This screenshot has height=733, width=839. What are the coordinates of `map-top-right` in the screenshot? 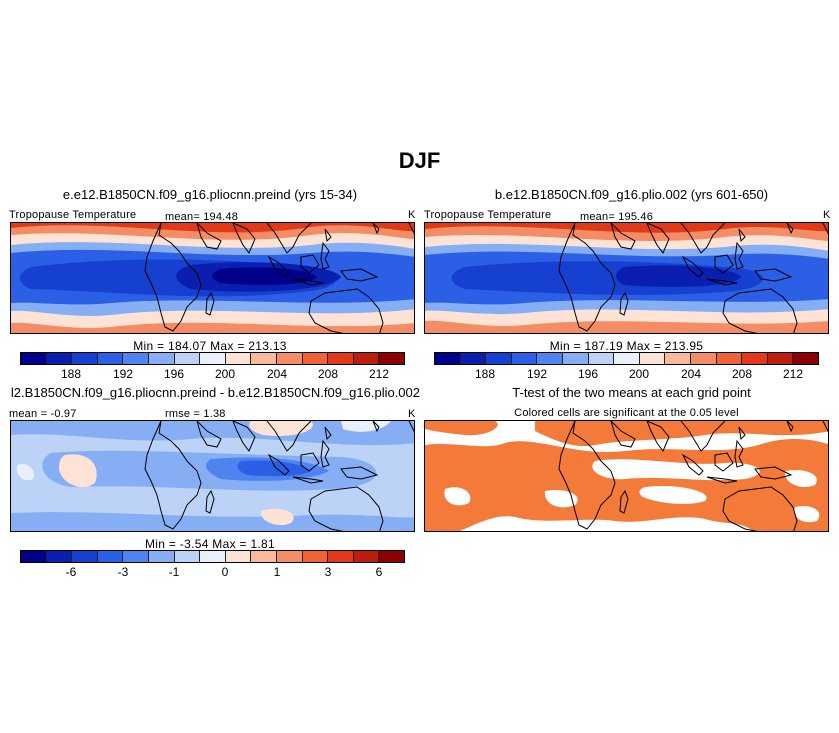 It's located at (626, 278).